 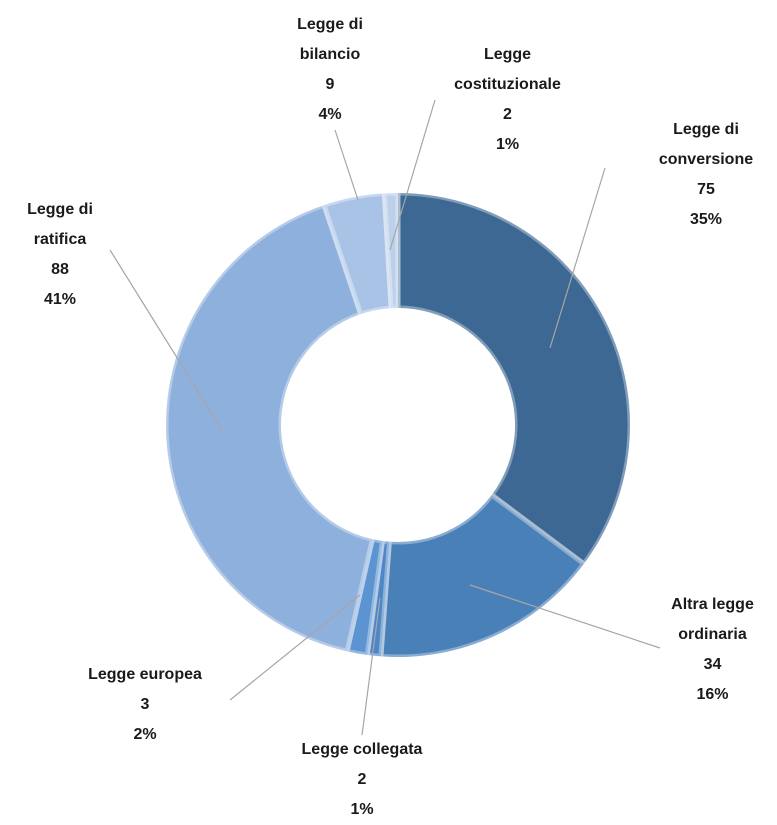 I want to click on data-label: Legge europea 3 2%, so click(x=145, y=705).